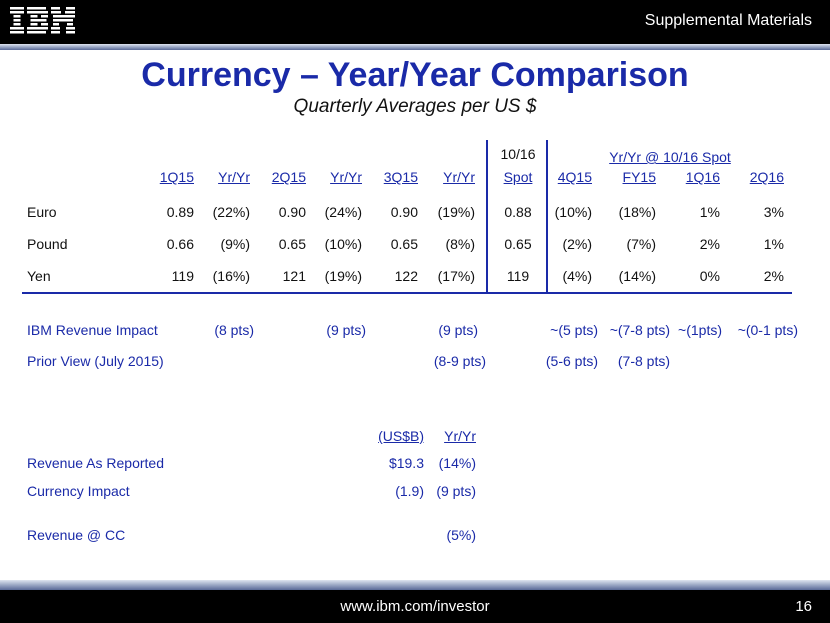 Image resolution: width=830 pixels, height=623 pixels. Describe the element at coordinates (180, 212) in the screenshot. I see `table-cell: 0.89` at that location.